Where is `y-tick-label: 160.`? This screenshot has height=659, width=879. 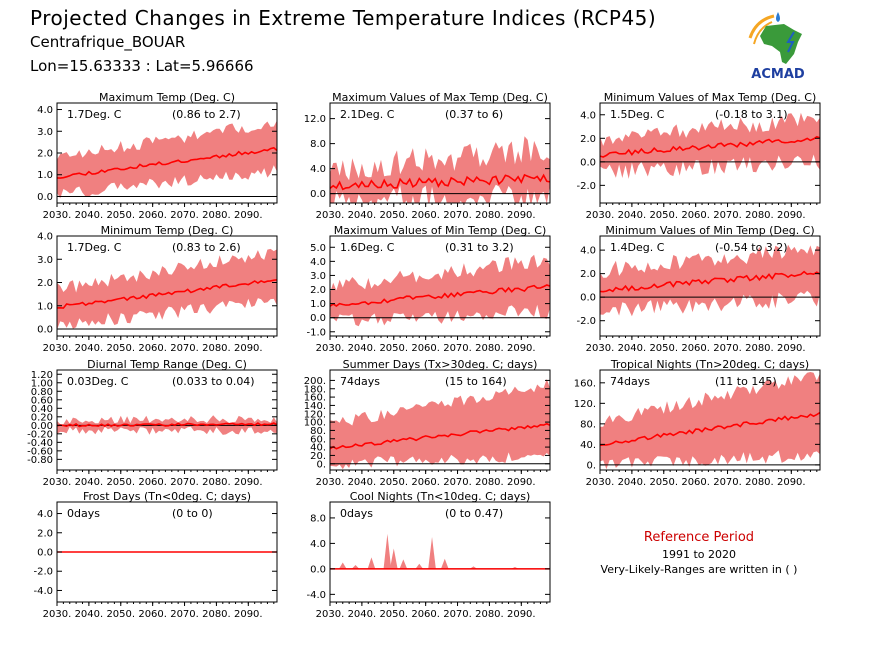 y-tick-label: 160. is located at coordinates (315, 398).